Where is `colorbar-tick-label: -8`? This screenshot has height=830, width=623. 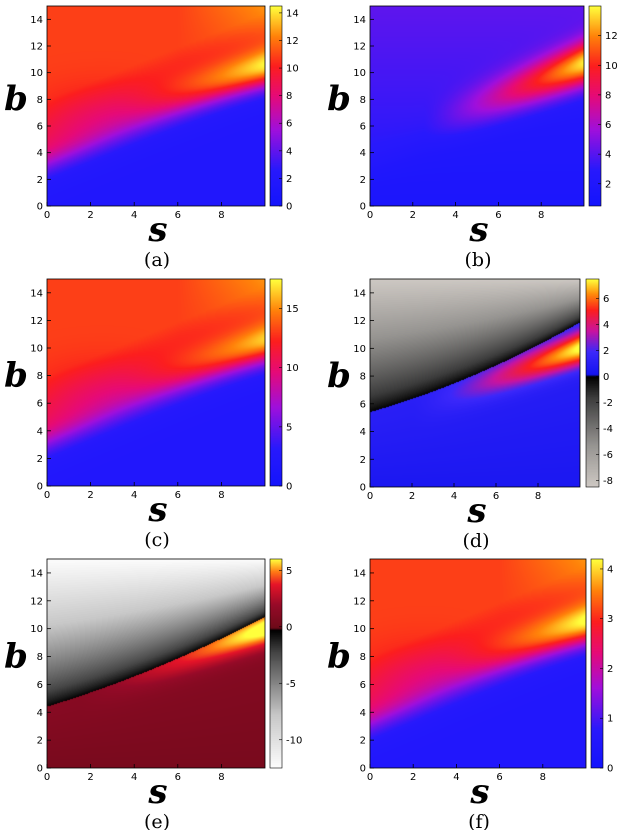
colorbar-tick-label: -8 is located at coordinates (608, 481).